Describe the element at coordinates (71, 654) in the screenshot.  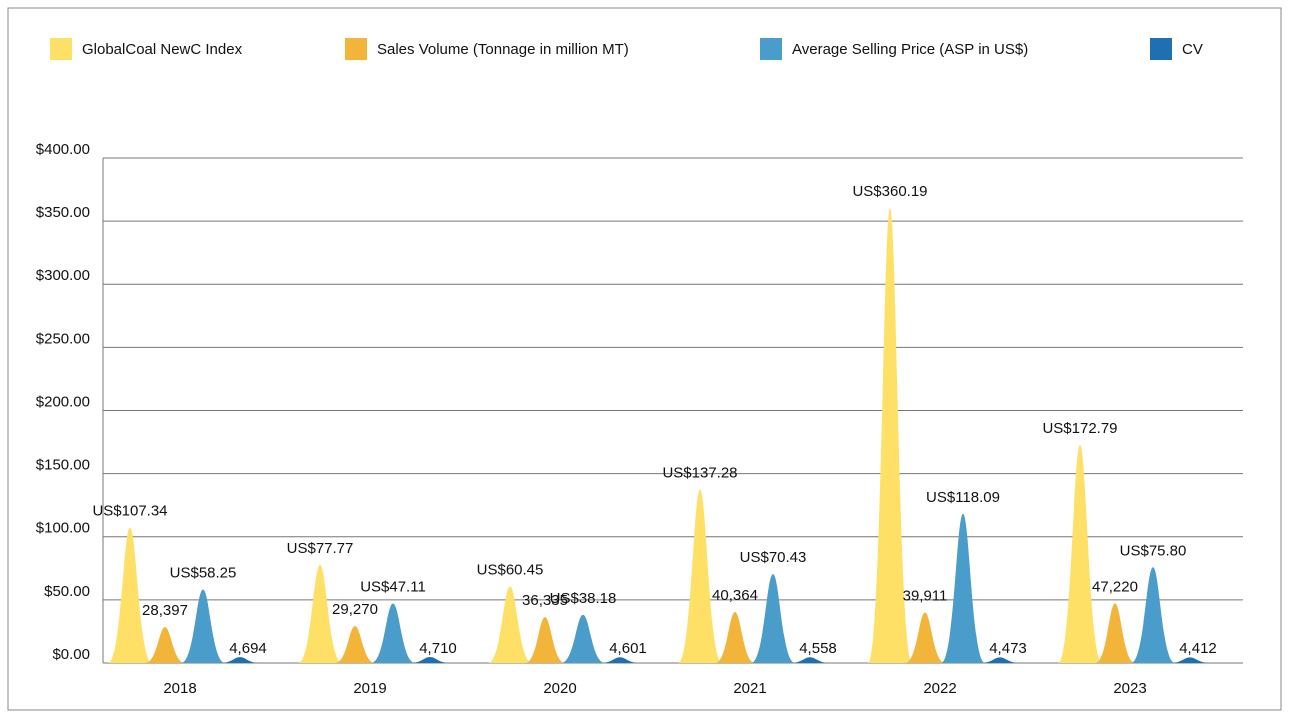
I see `y-tick-label: $0.00` at that location.